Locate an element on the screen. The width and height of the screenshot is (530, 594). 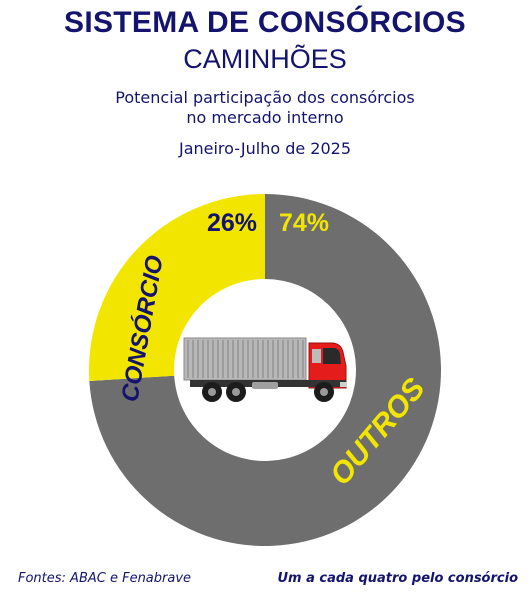
period-label: Janeiro-Julho de 2025 is located at coordinates (265, 148).